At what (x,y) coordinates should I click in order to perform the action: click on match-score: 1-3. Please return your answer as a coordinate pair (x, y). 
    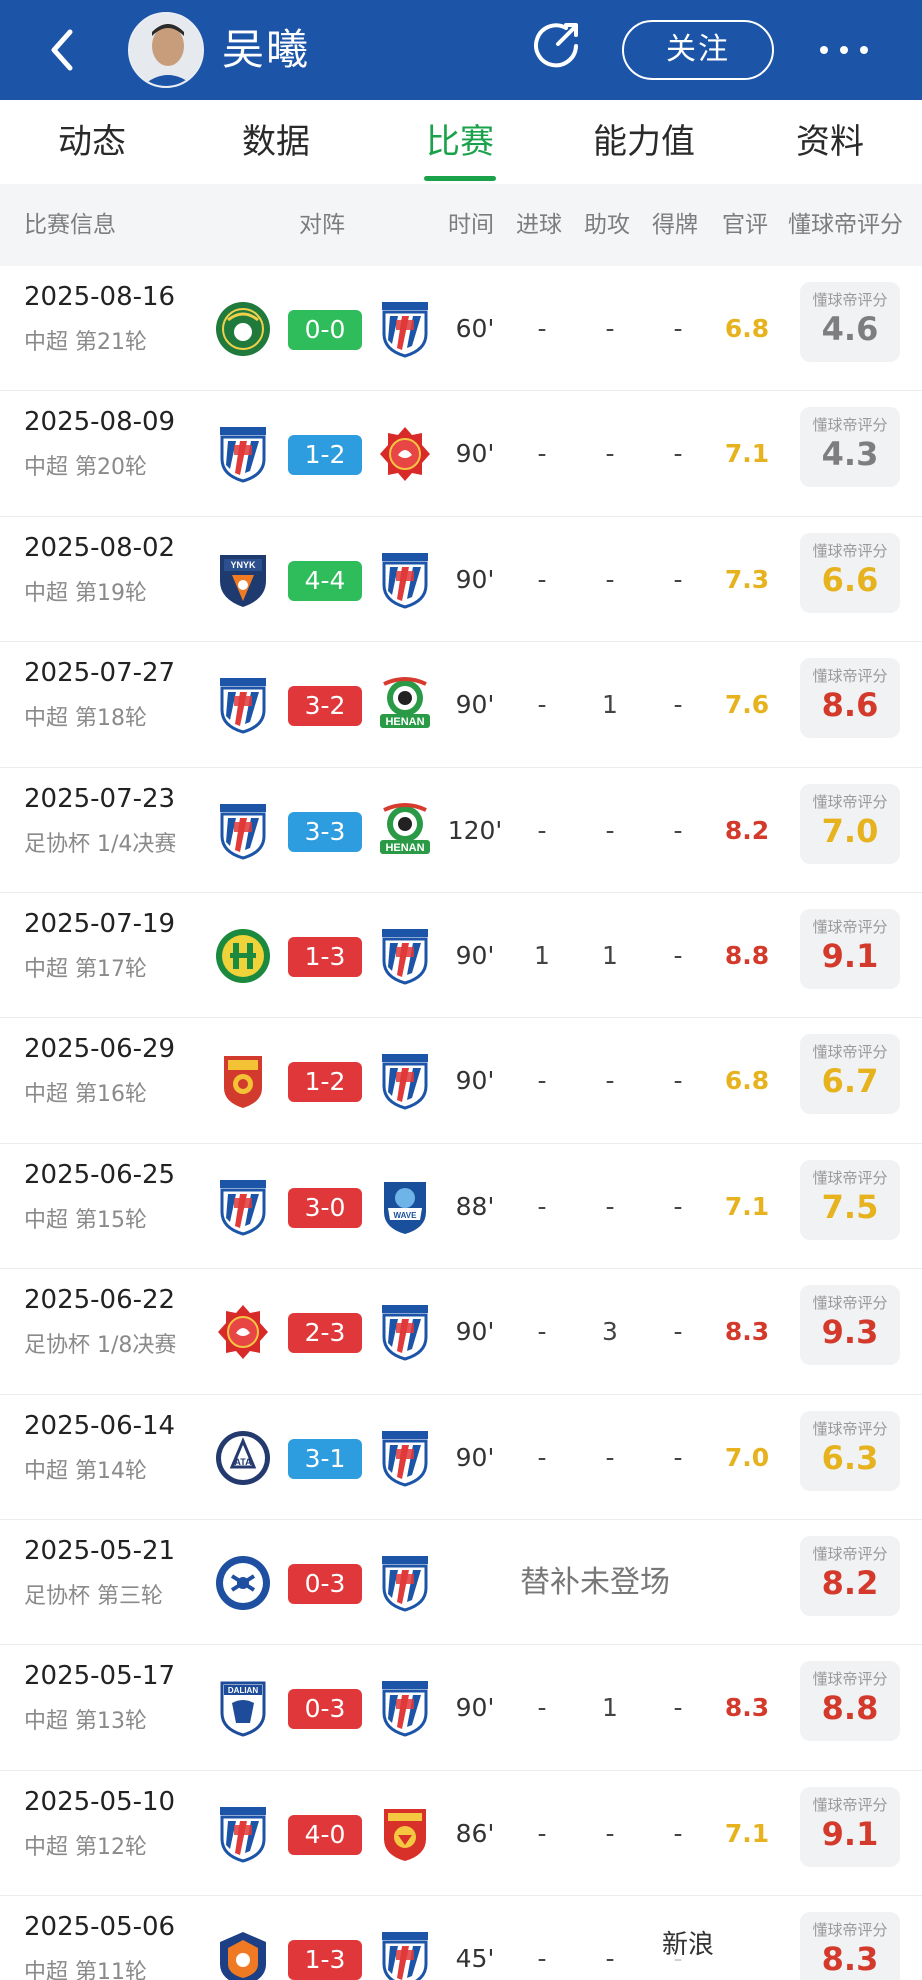
    Looking at the image, I should click on (325, 956).